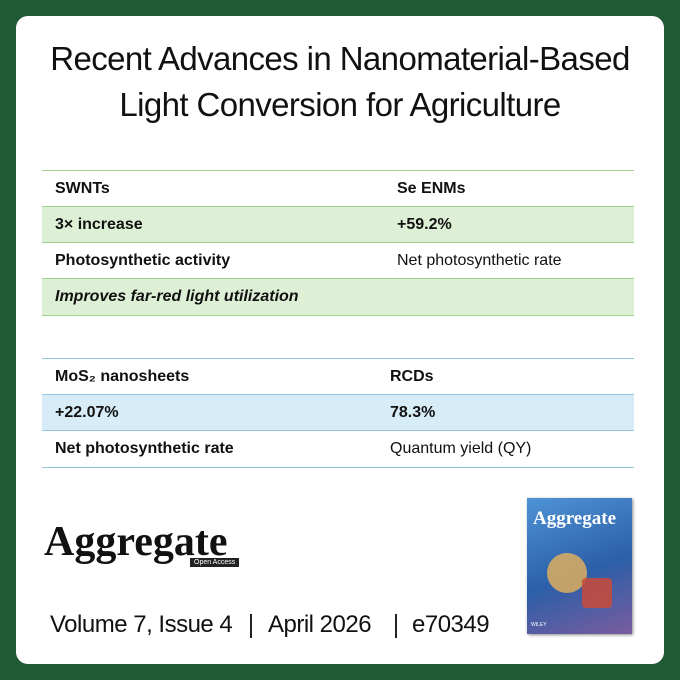 The height and width of the screenshot is (680, 680). I want to click on article-number: e70349, so click(451, 624).